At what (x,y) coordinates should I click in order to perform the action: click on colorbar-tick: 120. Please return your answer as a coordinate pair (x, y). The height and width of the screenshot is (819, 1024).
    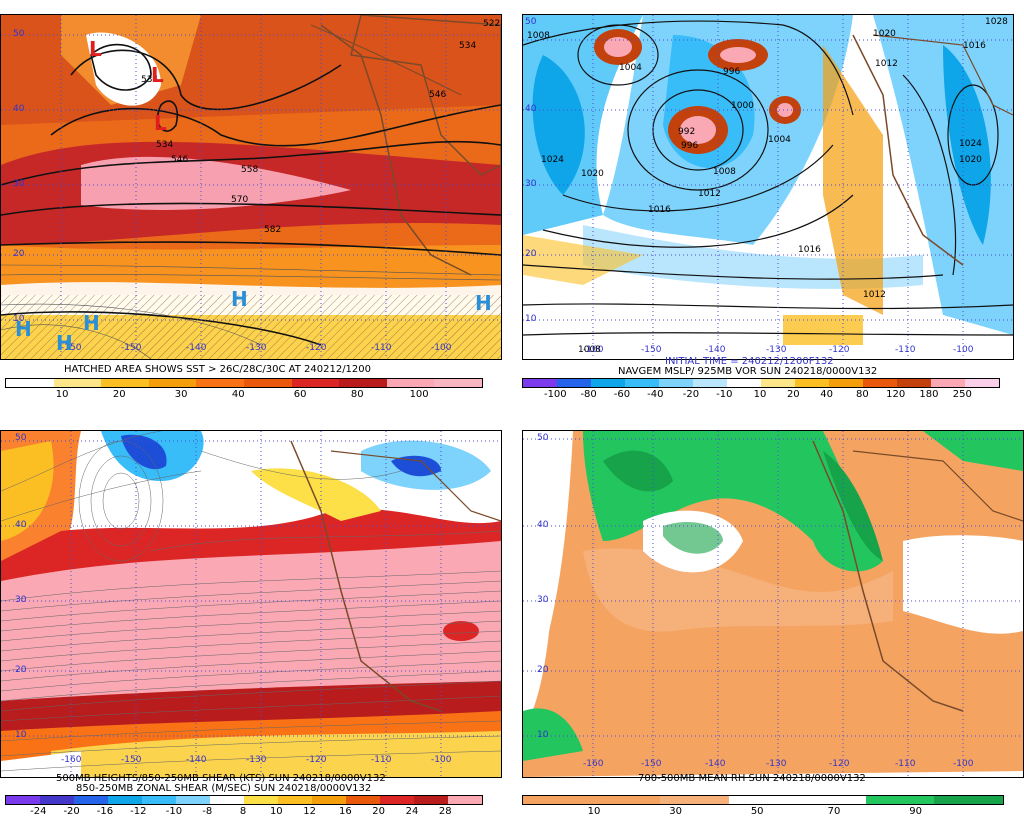
    Looking at the image, I should click on (896, 394).